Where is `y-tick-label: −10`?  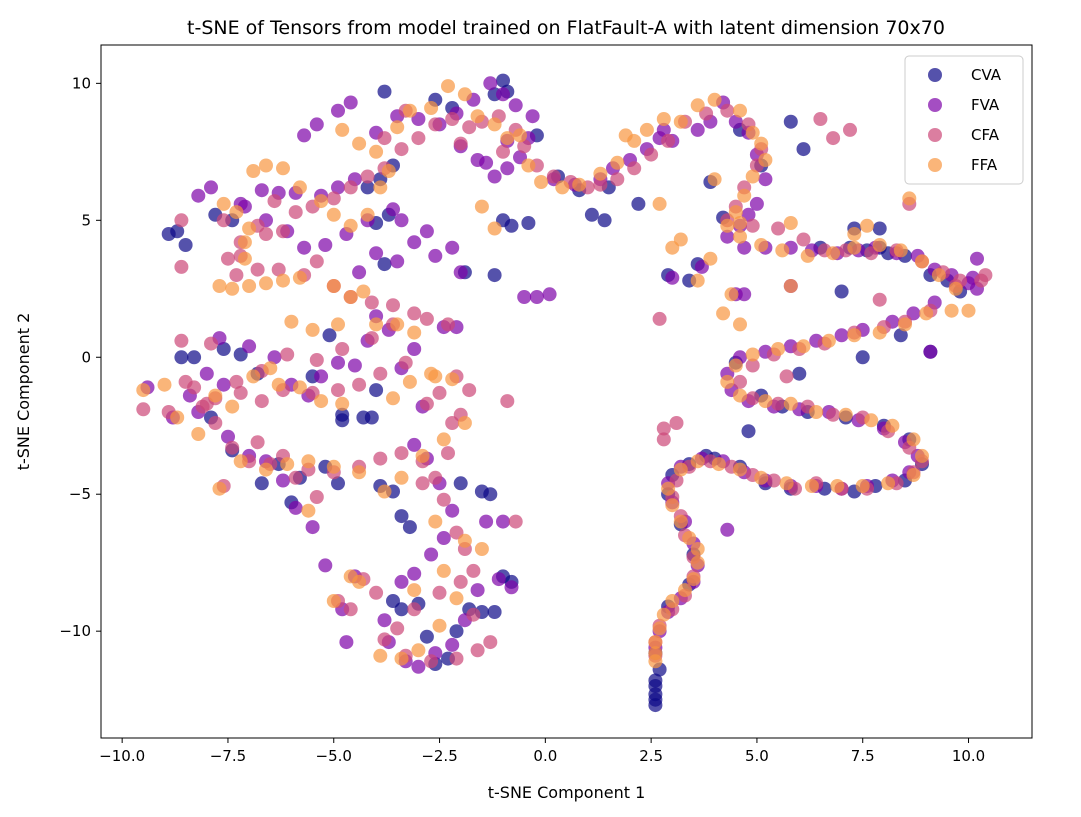 y-tick-label: −10 is located at coordinates (75, 631).